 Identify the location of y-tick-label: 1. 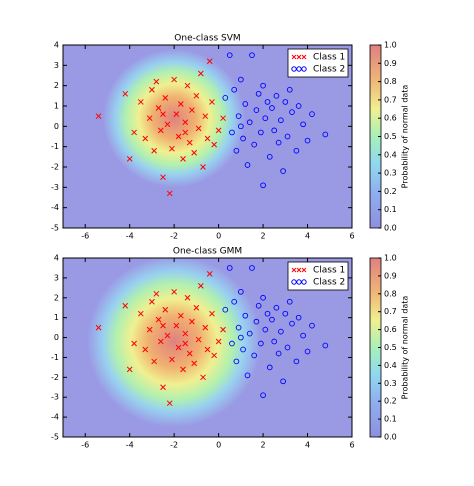
(56, 106).